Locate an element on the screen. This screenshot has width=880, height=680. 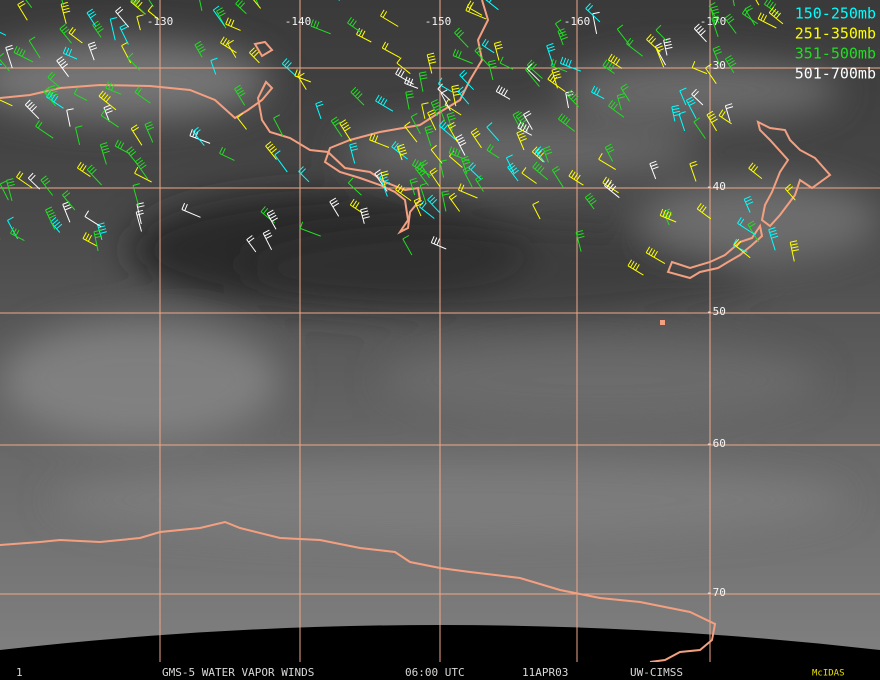
source: UW-CIMSS is located at coordinates (656, 672).